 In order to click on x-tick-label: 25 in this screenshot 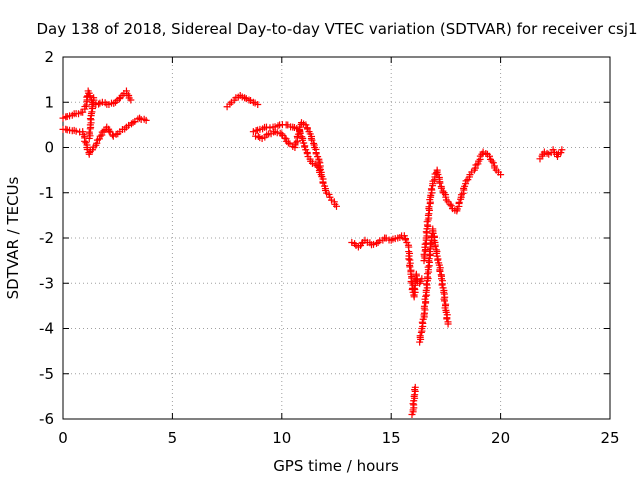, I will do `click(609, 438)`.